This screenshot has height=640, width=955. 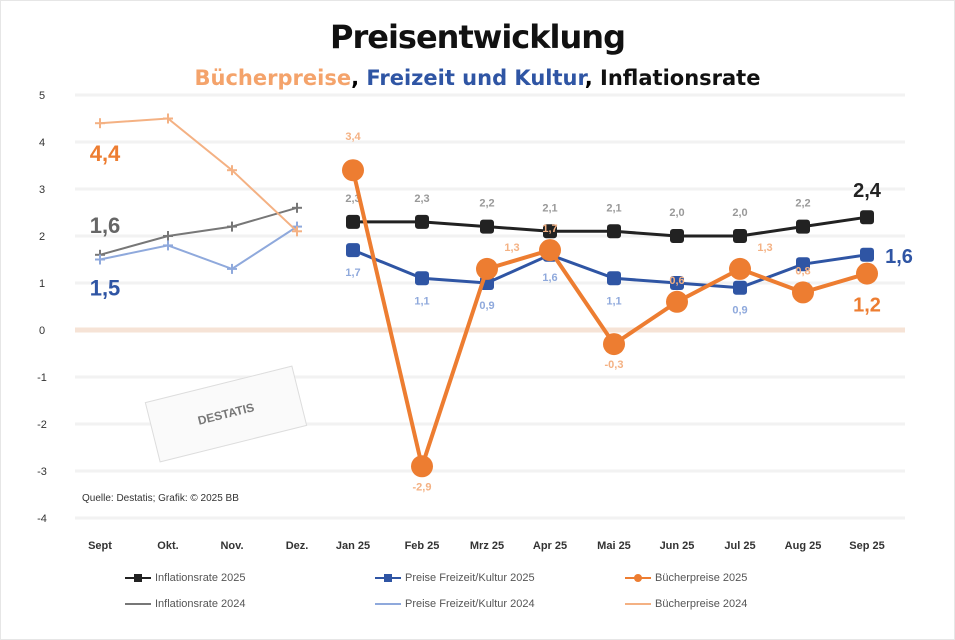 I want to click on subtitle-inflation: Inflationsrate, so click(x=680, y=78).